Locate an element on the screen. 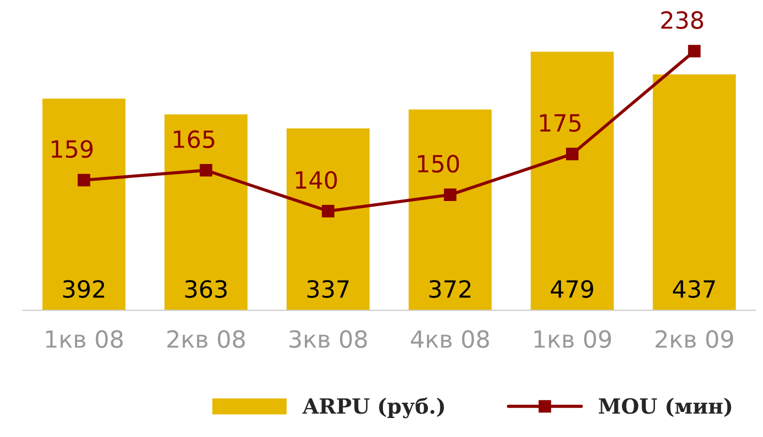 Image resolution: width=763 pixels, height=437 pixels. x-tick-label: 3кв 08 is located at coordinates (328, 339).